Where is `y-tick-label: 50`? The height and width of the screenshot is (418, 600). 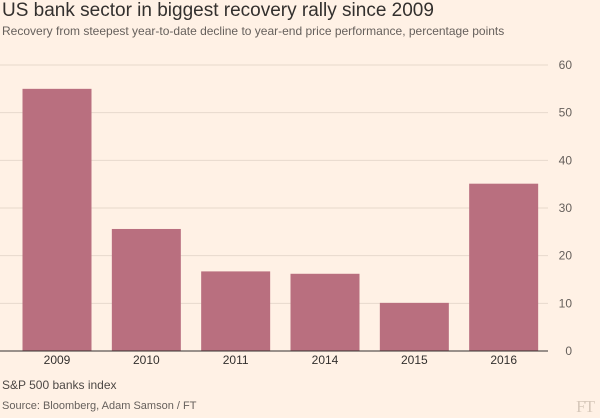 y-tick-label: 50 is located at coordinates (566, 113).